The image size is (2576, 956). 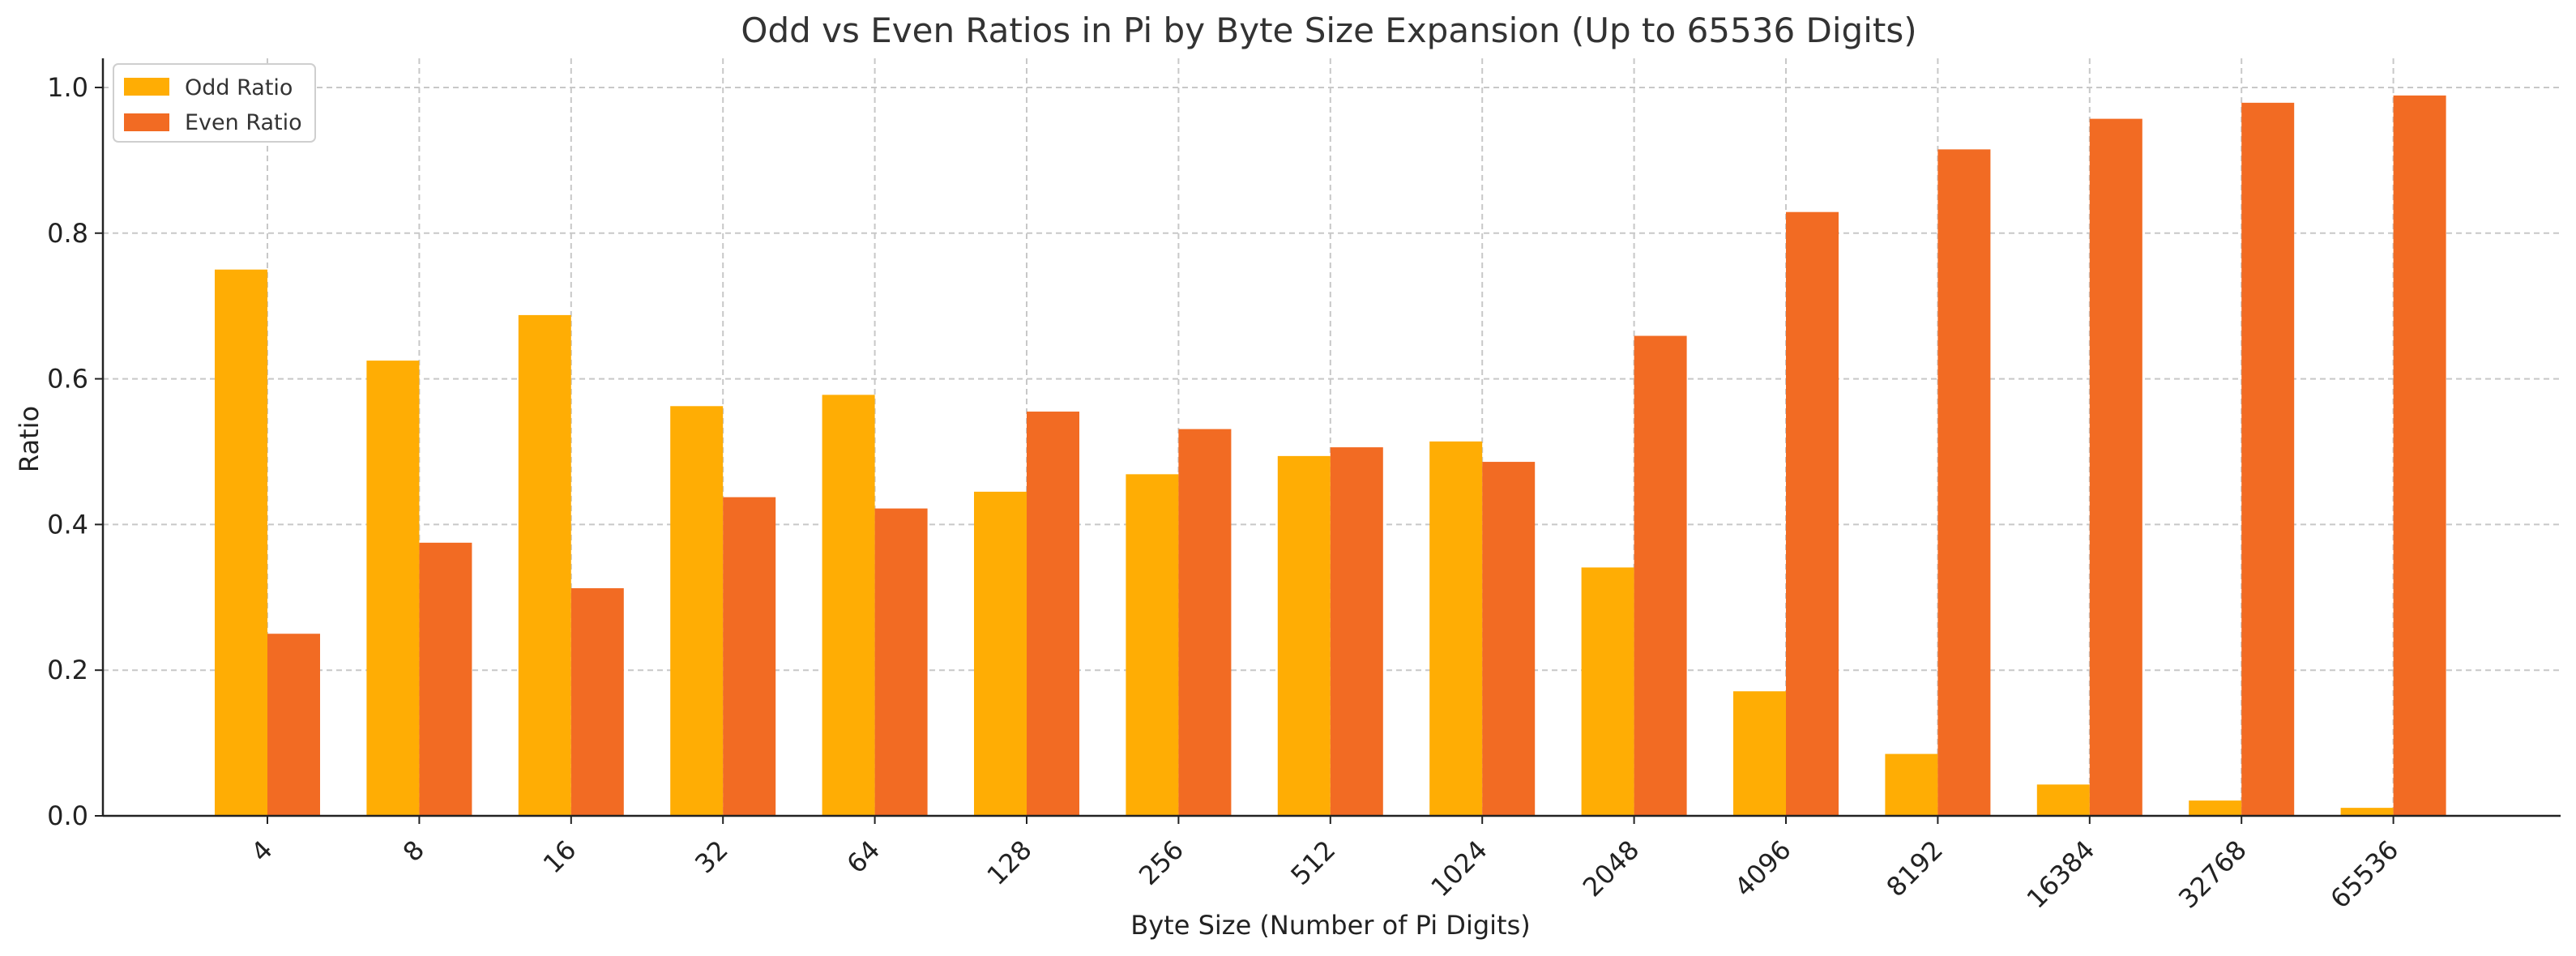 I want to click on y-axis-label: Ratio, so click(x=29, y=439).